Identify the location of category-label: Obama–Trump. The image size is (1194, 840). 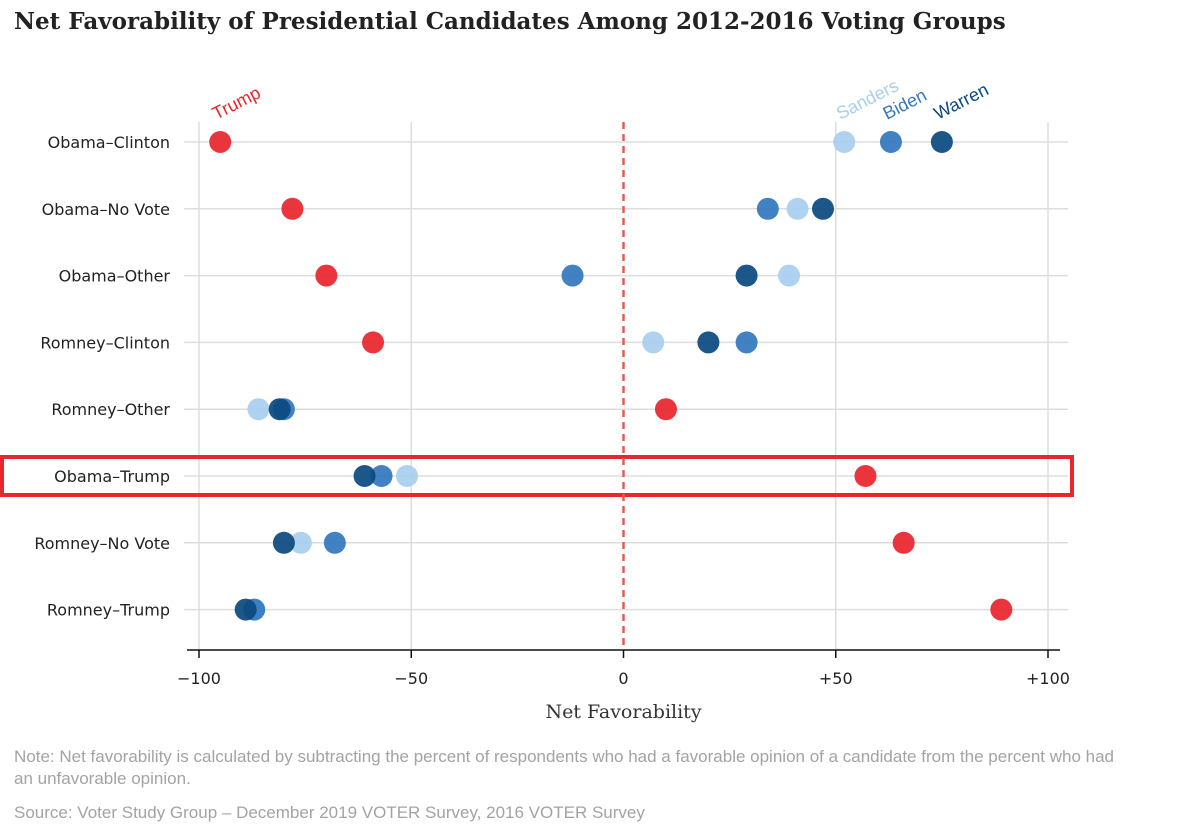
(112, 476).